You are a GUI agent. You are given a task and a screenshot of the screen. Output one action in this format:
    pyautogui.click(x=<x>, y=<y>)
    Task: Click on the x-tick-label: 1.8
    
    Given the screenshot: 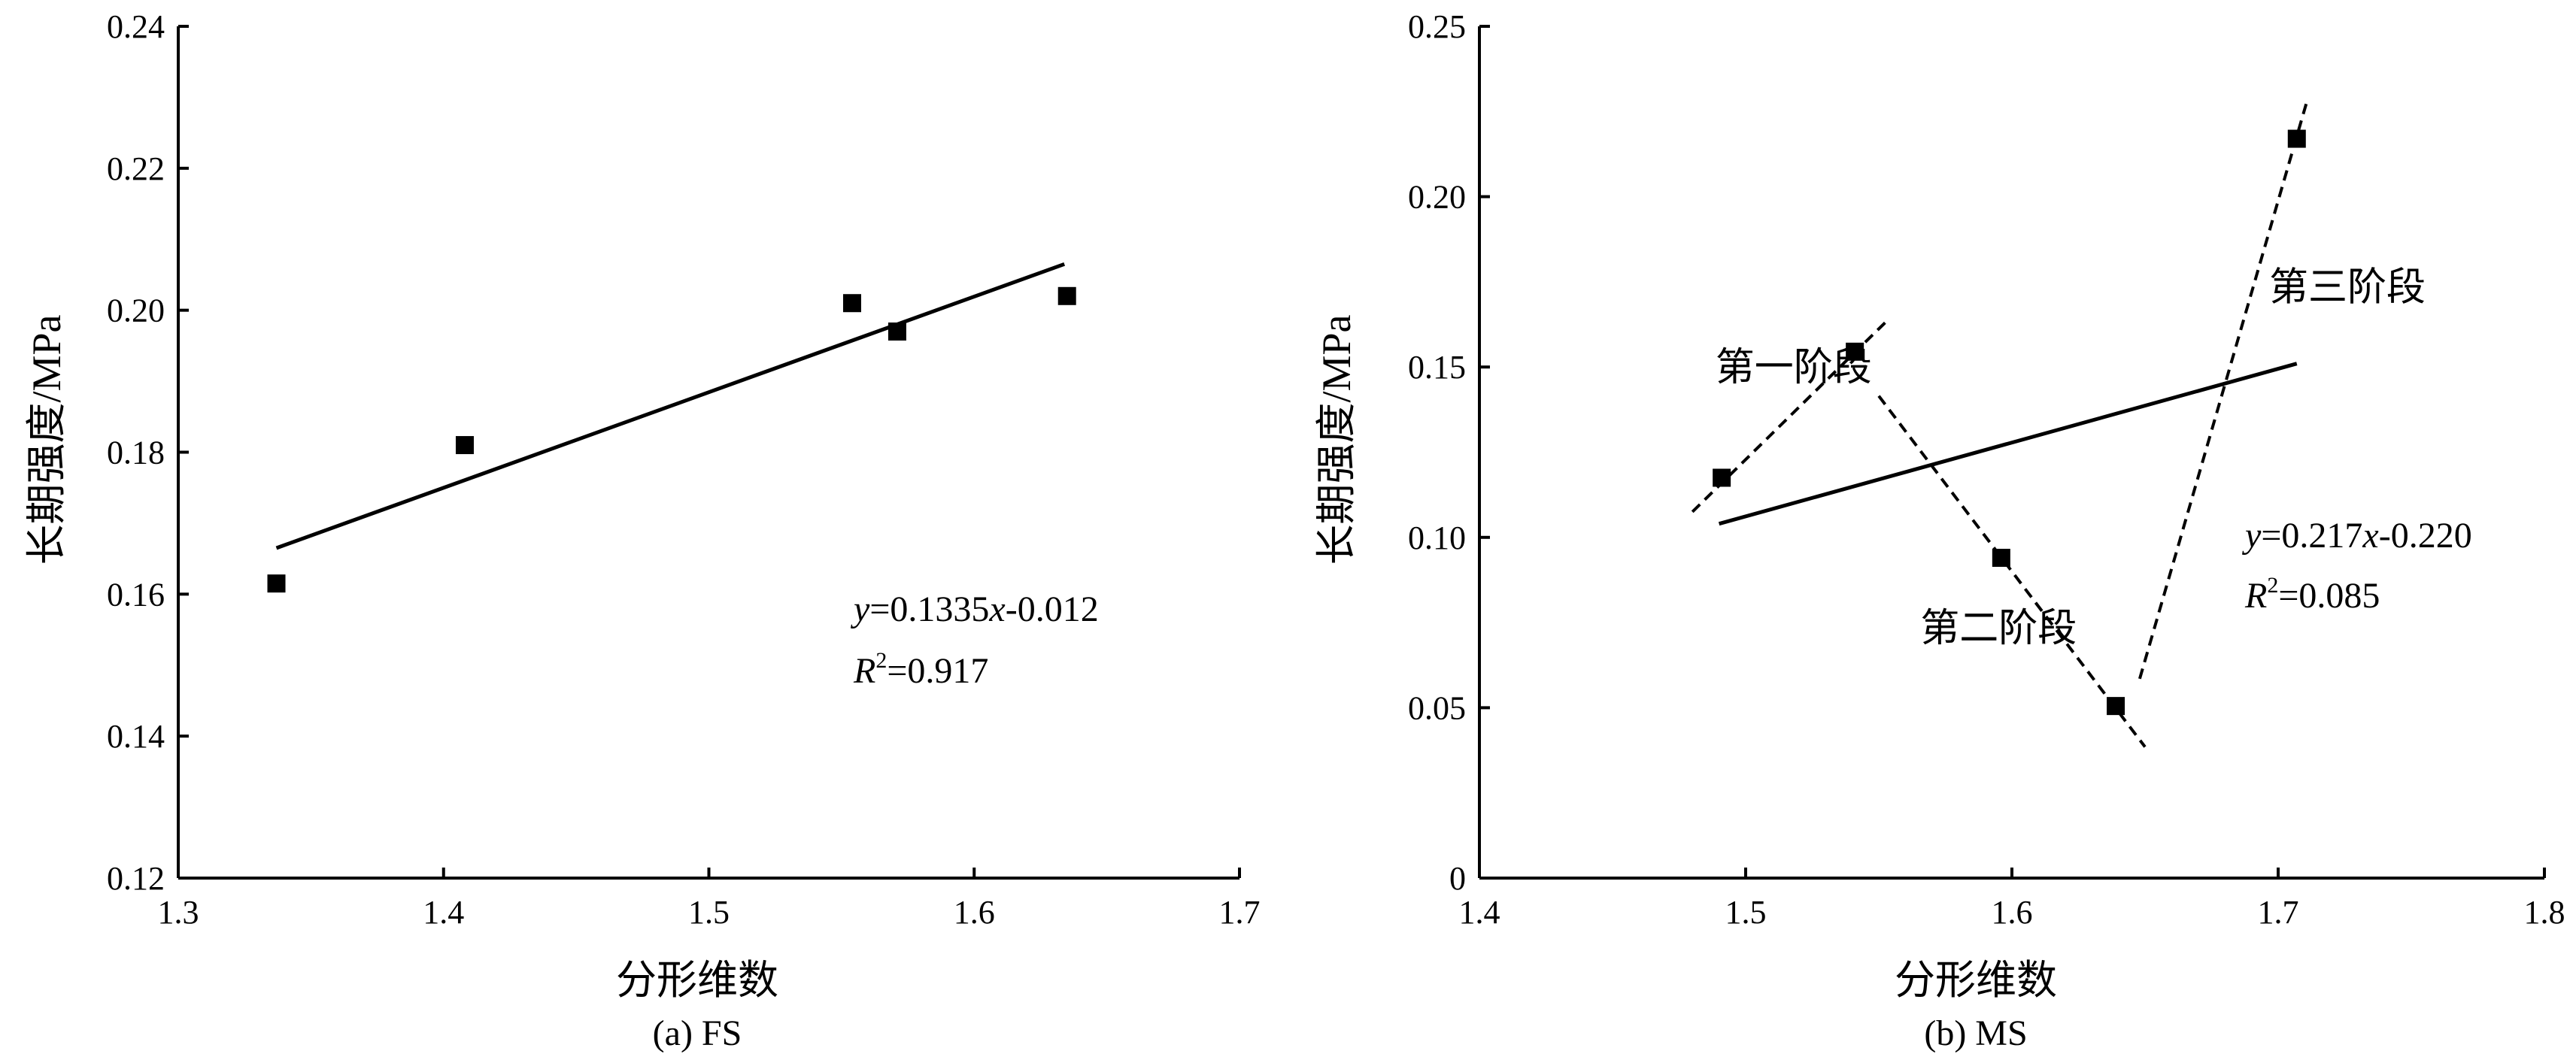 What is the action you would take?
    pyautogui.click(x=2544, y=912)
    